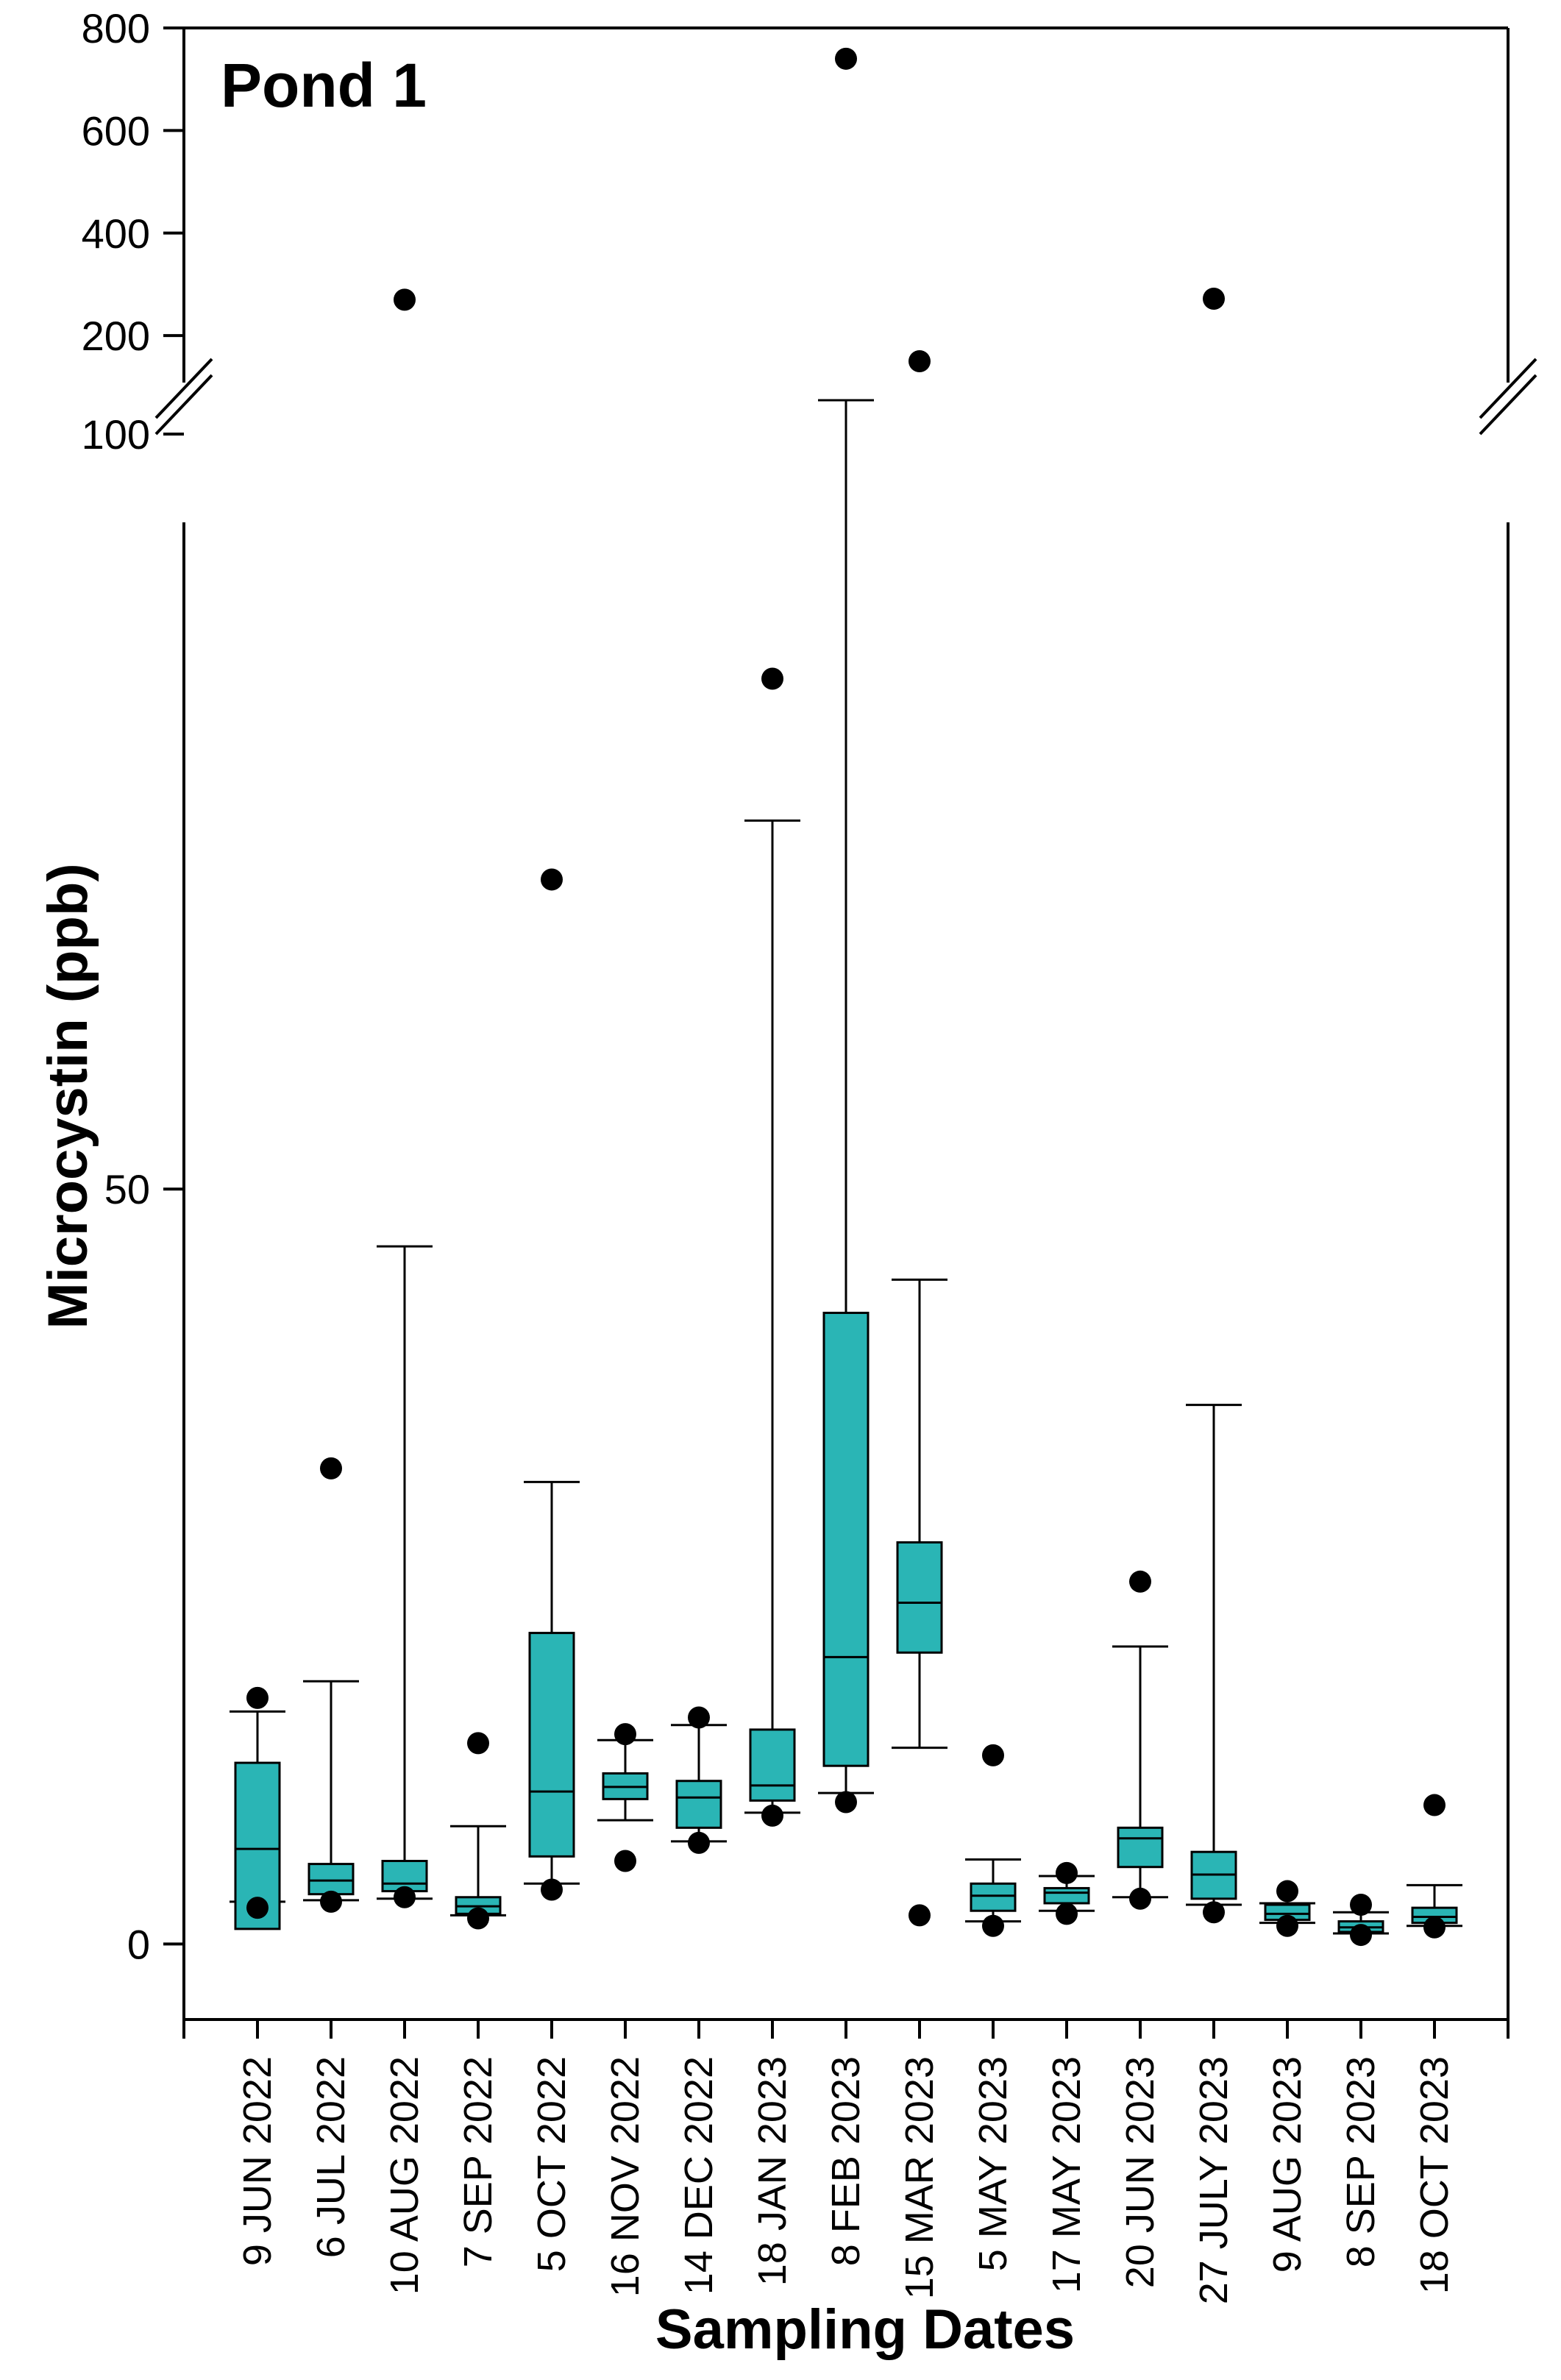  Describe the element at coordinates (138, 1944) in the screenshot. I see `y-tick-label: 0` at that location.